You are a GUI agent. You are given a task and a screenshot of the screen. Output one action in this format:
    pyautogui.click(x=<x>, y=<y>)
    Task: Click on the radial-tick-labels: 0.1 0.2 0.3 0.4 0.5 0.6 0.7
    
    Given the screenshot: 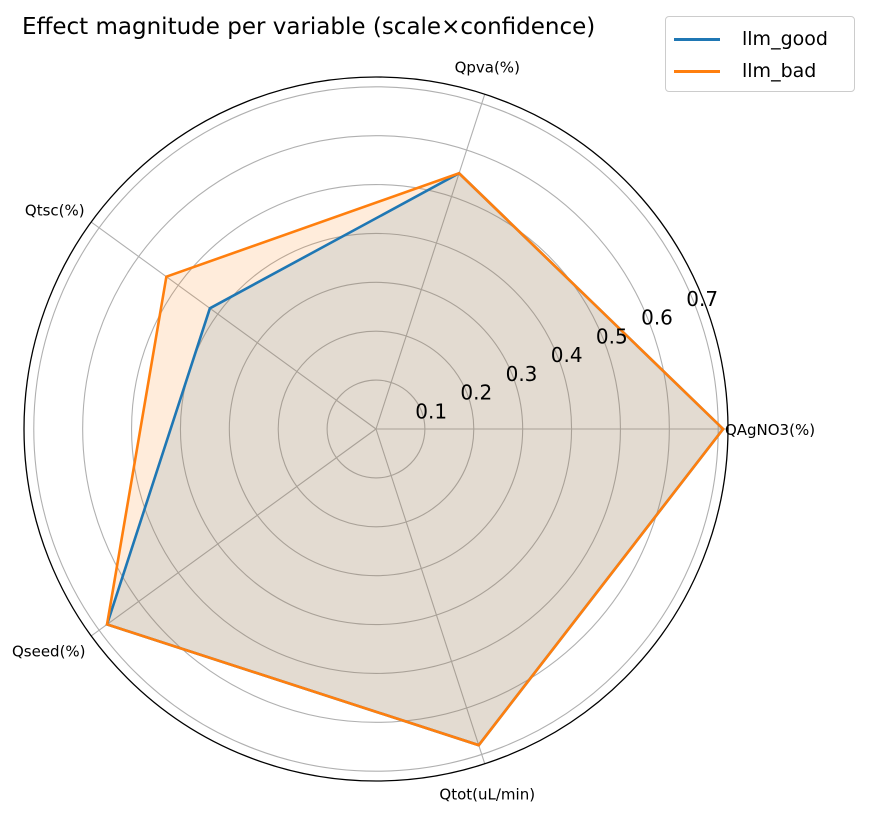 What is the action you would take?
    pyautogui.click(x=566, y=355)
    